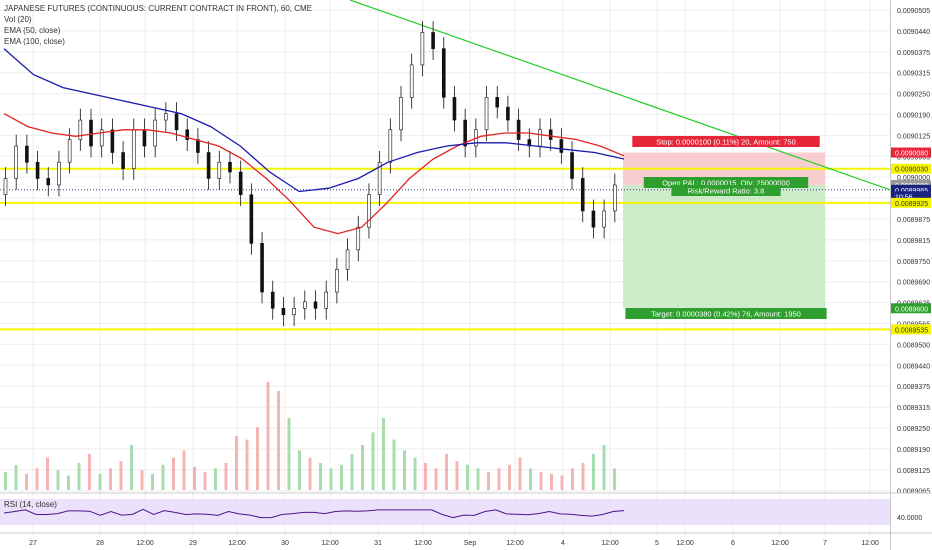  Describe the element at coordinates (911, 330) in the screenshot. I see `price-tag-text: 0.0089535` at that location.